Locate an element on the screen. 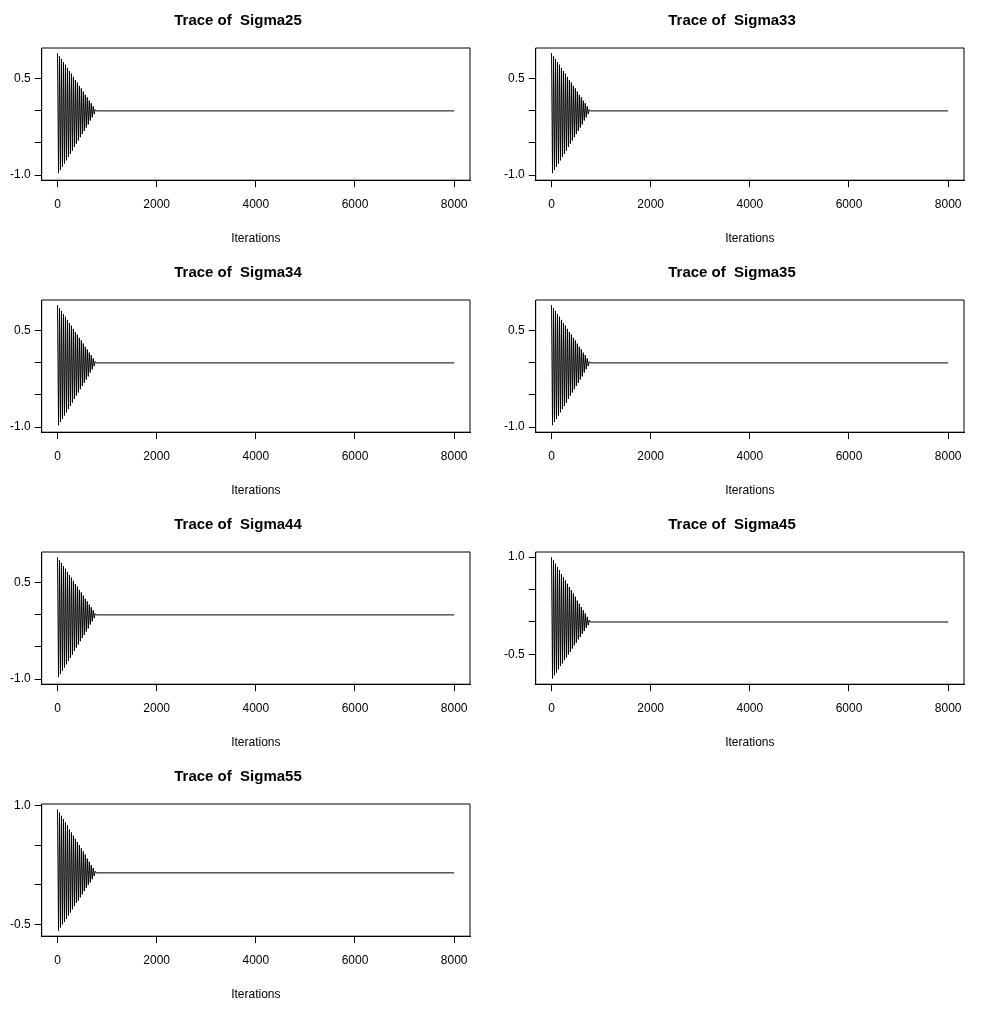 The height and width of the screenshot is (1013, 985). chart-title: Trace of Sigma33 is located at coordinates (732, 20).